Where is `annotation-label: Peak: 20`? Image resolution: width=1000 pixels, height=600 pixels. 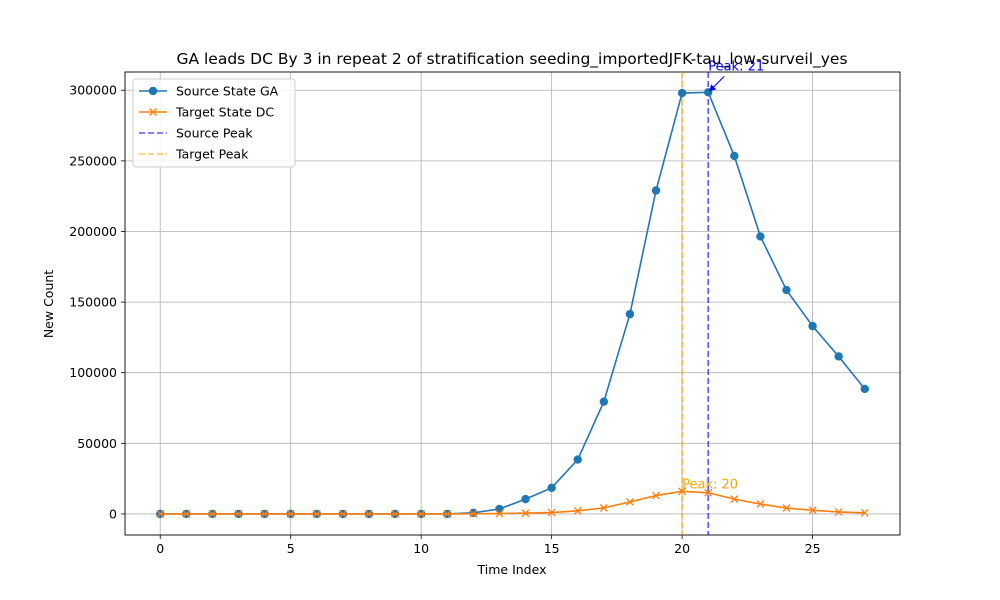
annotation-label: Peak: 20 is located at coordinates (710, 484).